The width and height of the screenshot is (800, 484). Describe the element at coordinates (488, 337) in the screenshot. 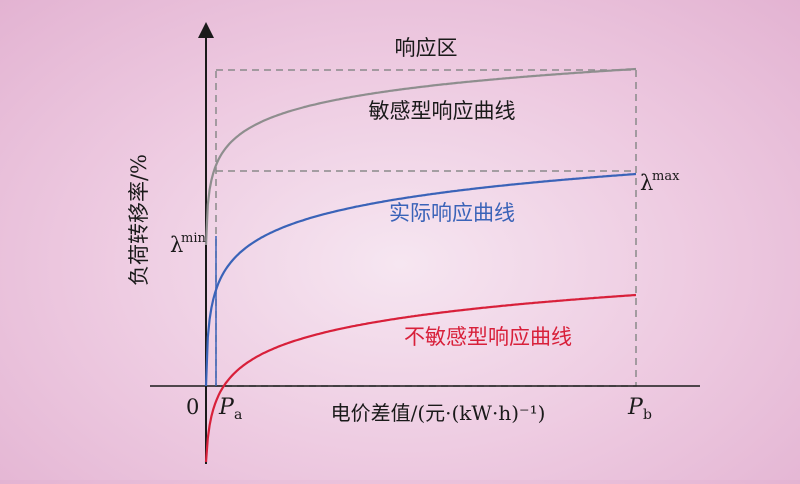

I see `insensitive-curve-label: 不敏感型响应曲线` at that location.